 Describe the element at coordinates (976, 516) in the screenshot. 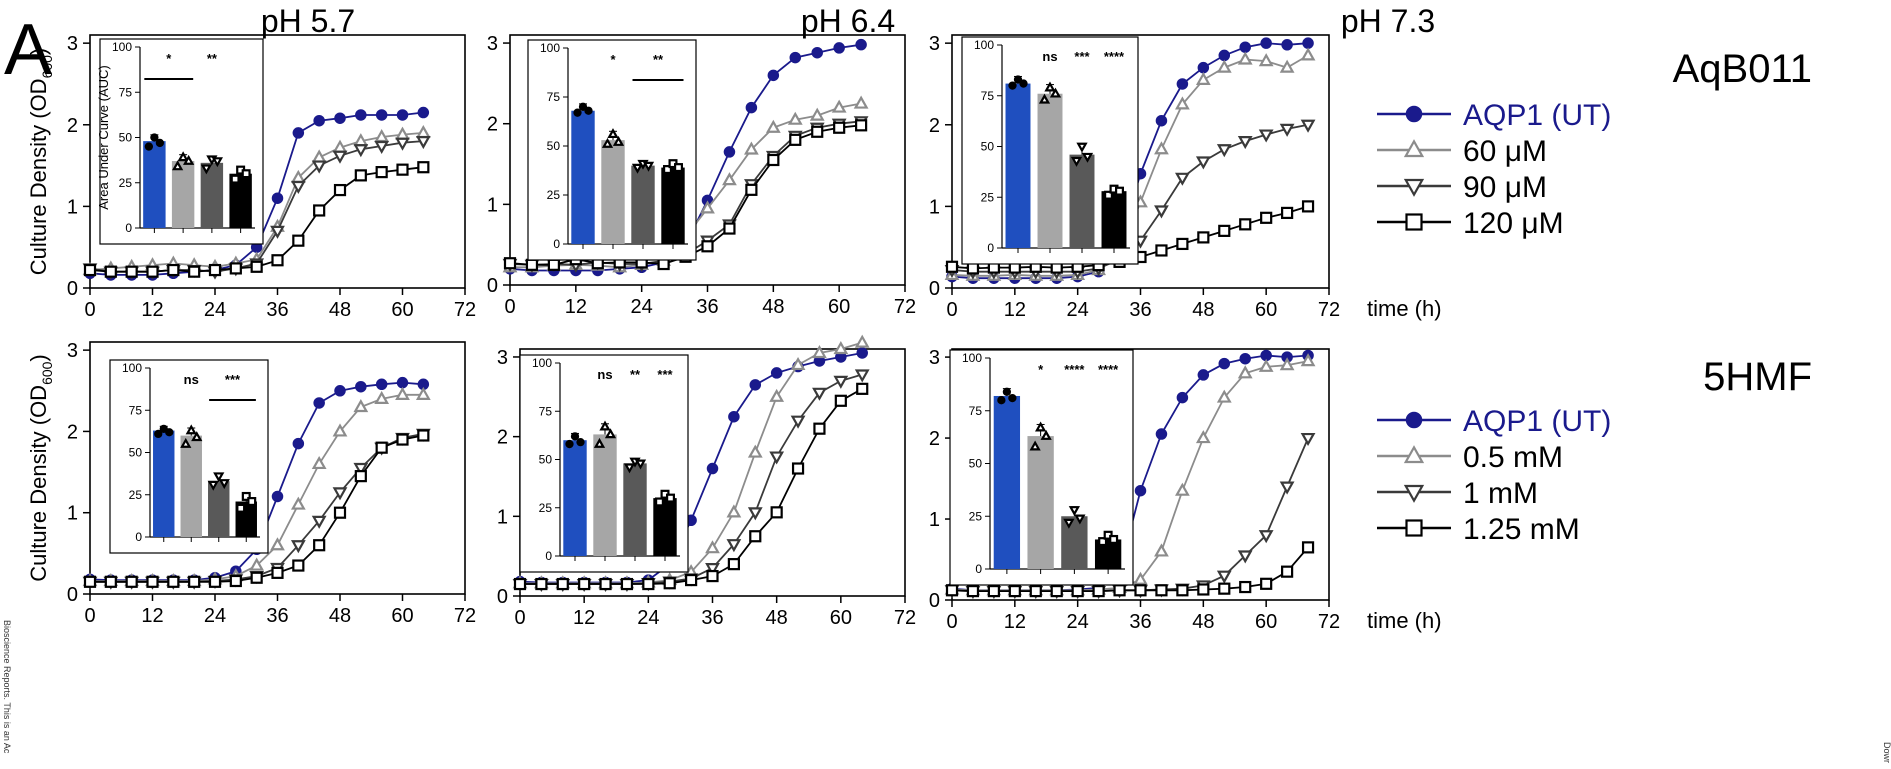

I see `inset-y-tick-label: 25` at that location.